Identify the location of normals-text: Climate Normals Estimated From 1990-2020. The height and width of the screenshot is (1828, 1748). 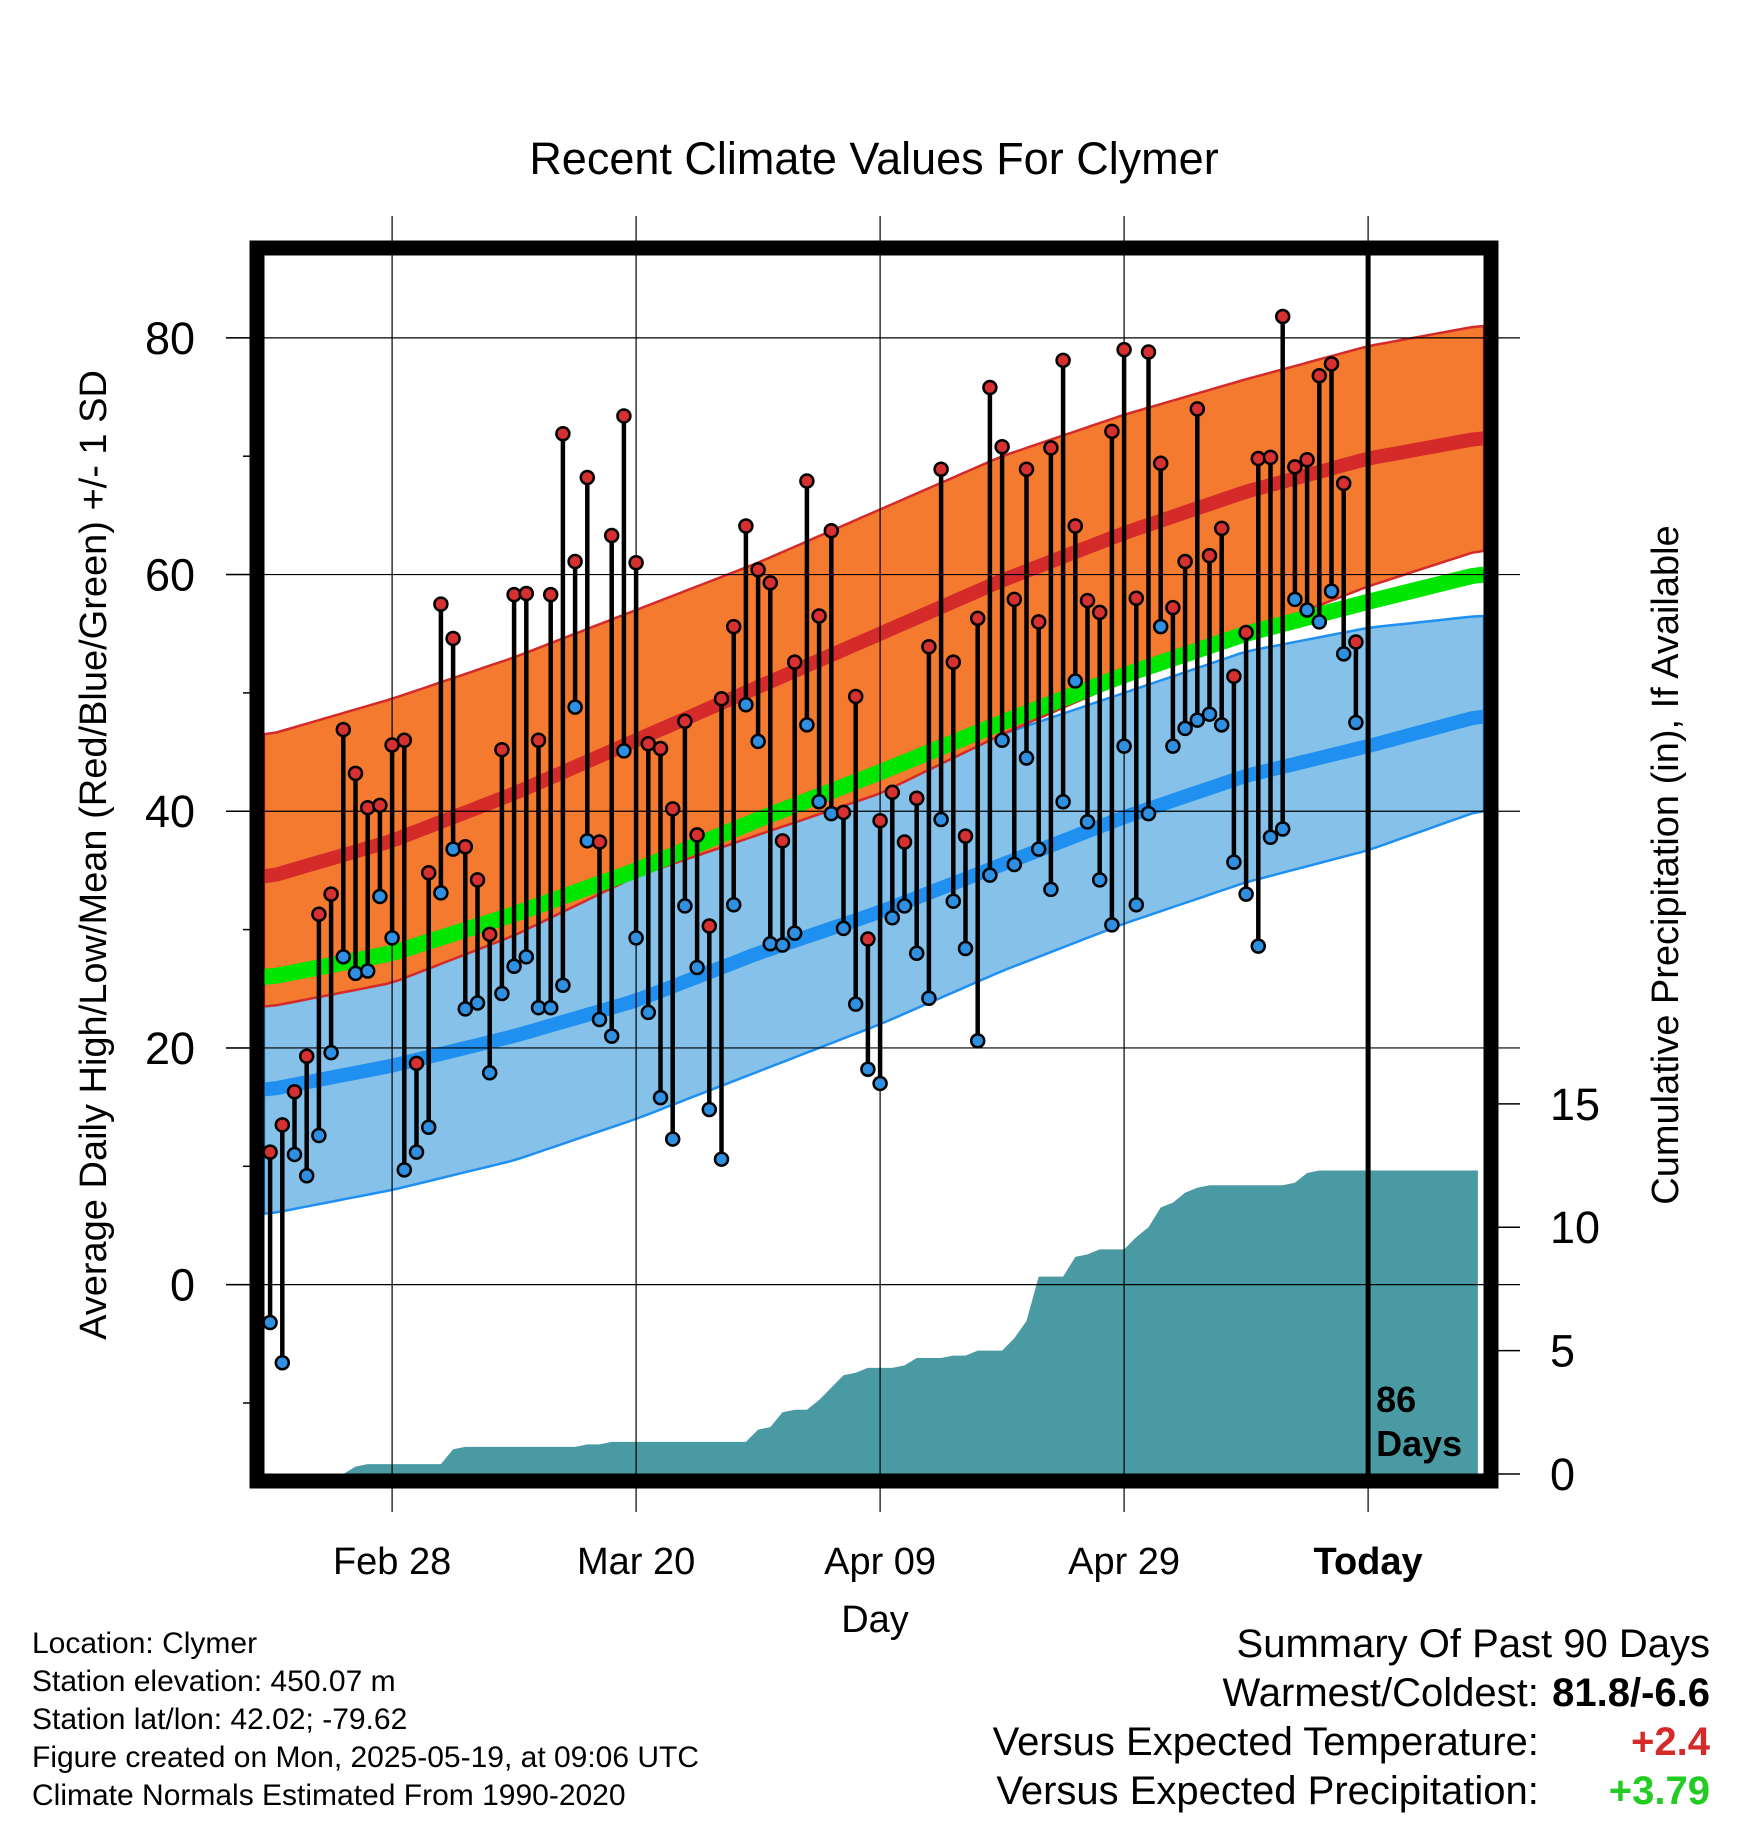
(329, 1795).